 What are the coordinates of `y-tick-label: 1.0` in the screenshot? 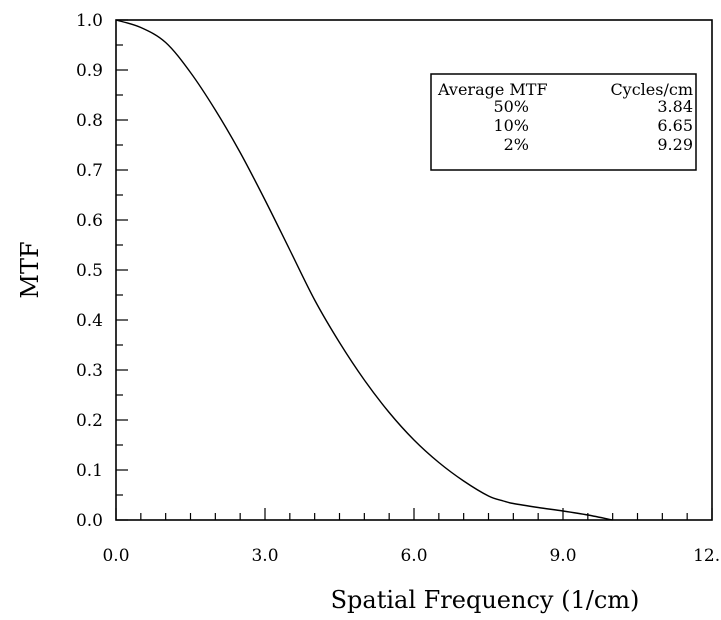 It's located at (89, 21).